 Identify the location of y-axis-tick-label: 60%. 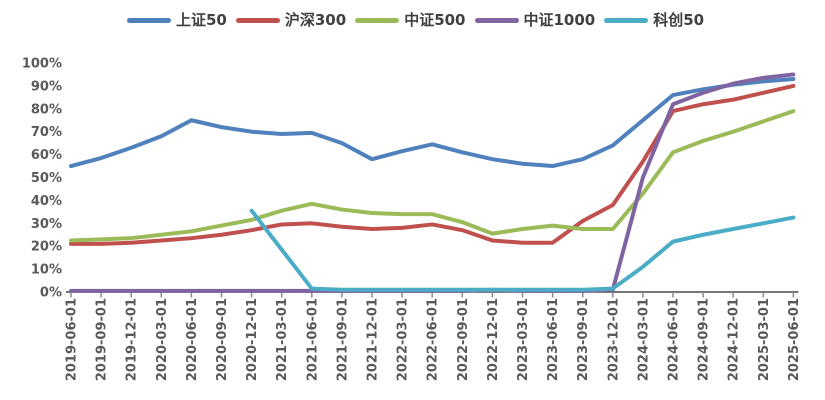
(46, 155).